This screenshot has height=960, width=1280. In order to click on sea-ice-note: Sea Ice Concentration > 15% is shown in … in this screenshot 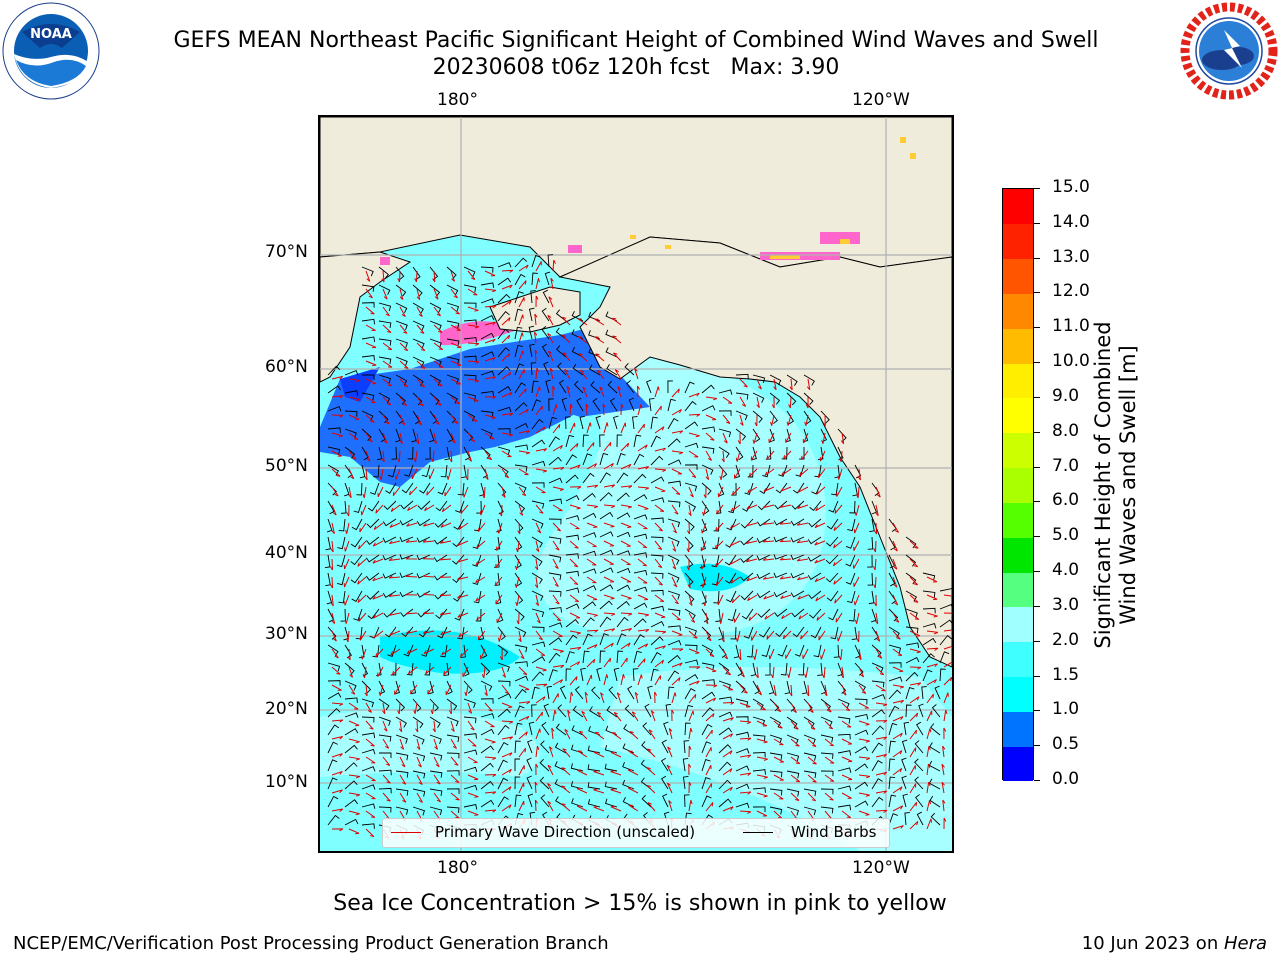, I will do `click(640, 903)`.